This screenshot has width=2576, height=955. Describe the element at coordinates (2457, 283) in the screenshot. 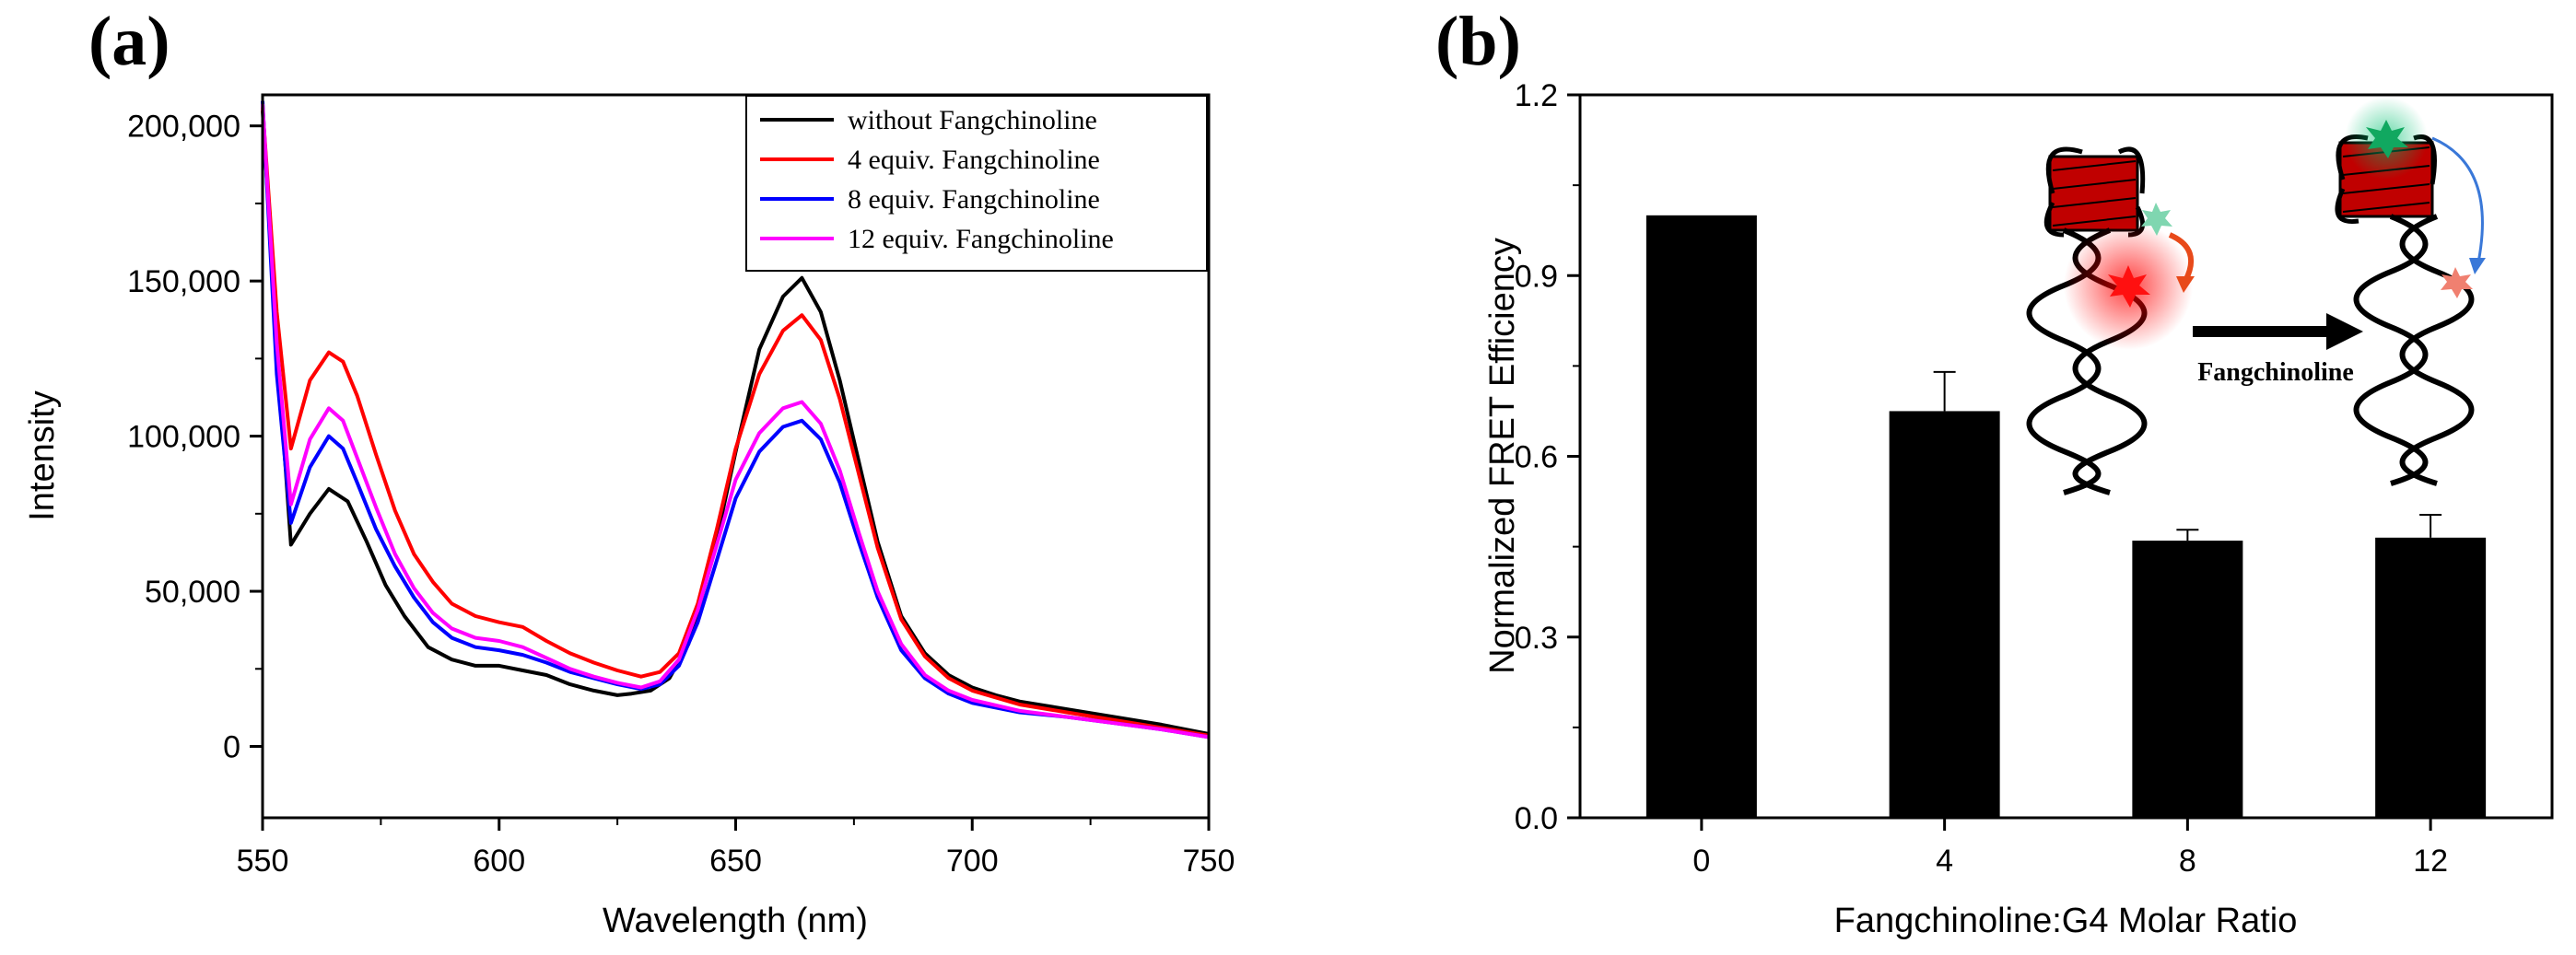

I see `acceptor-star-right-icon` at that location.